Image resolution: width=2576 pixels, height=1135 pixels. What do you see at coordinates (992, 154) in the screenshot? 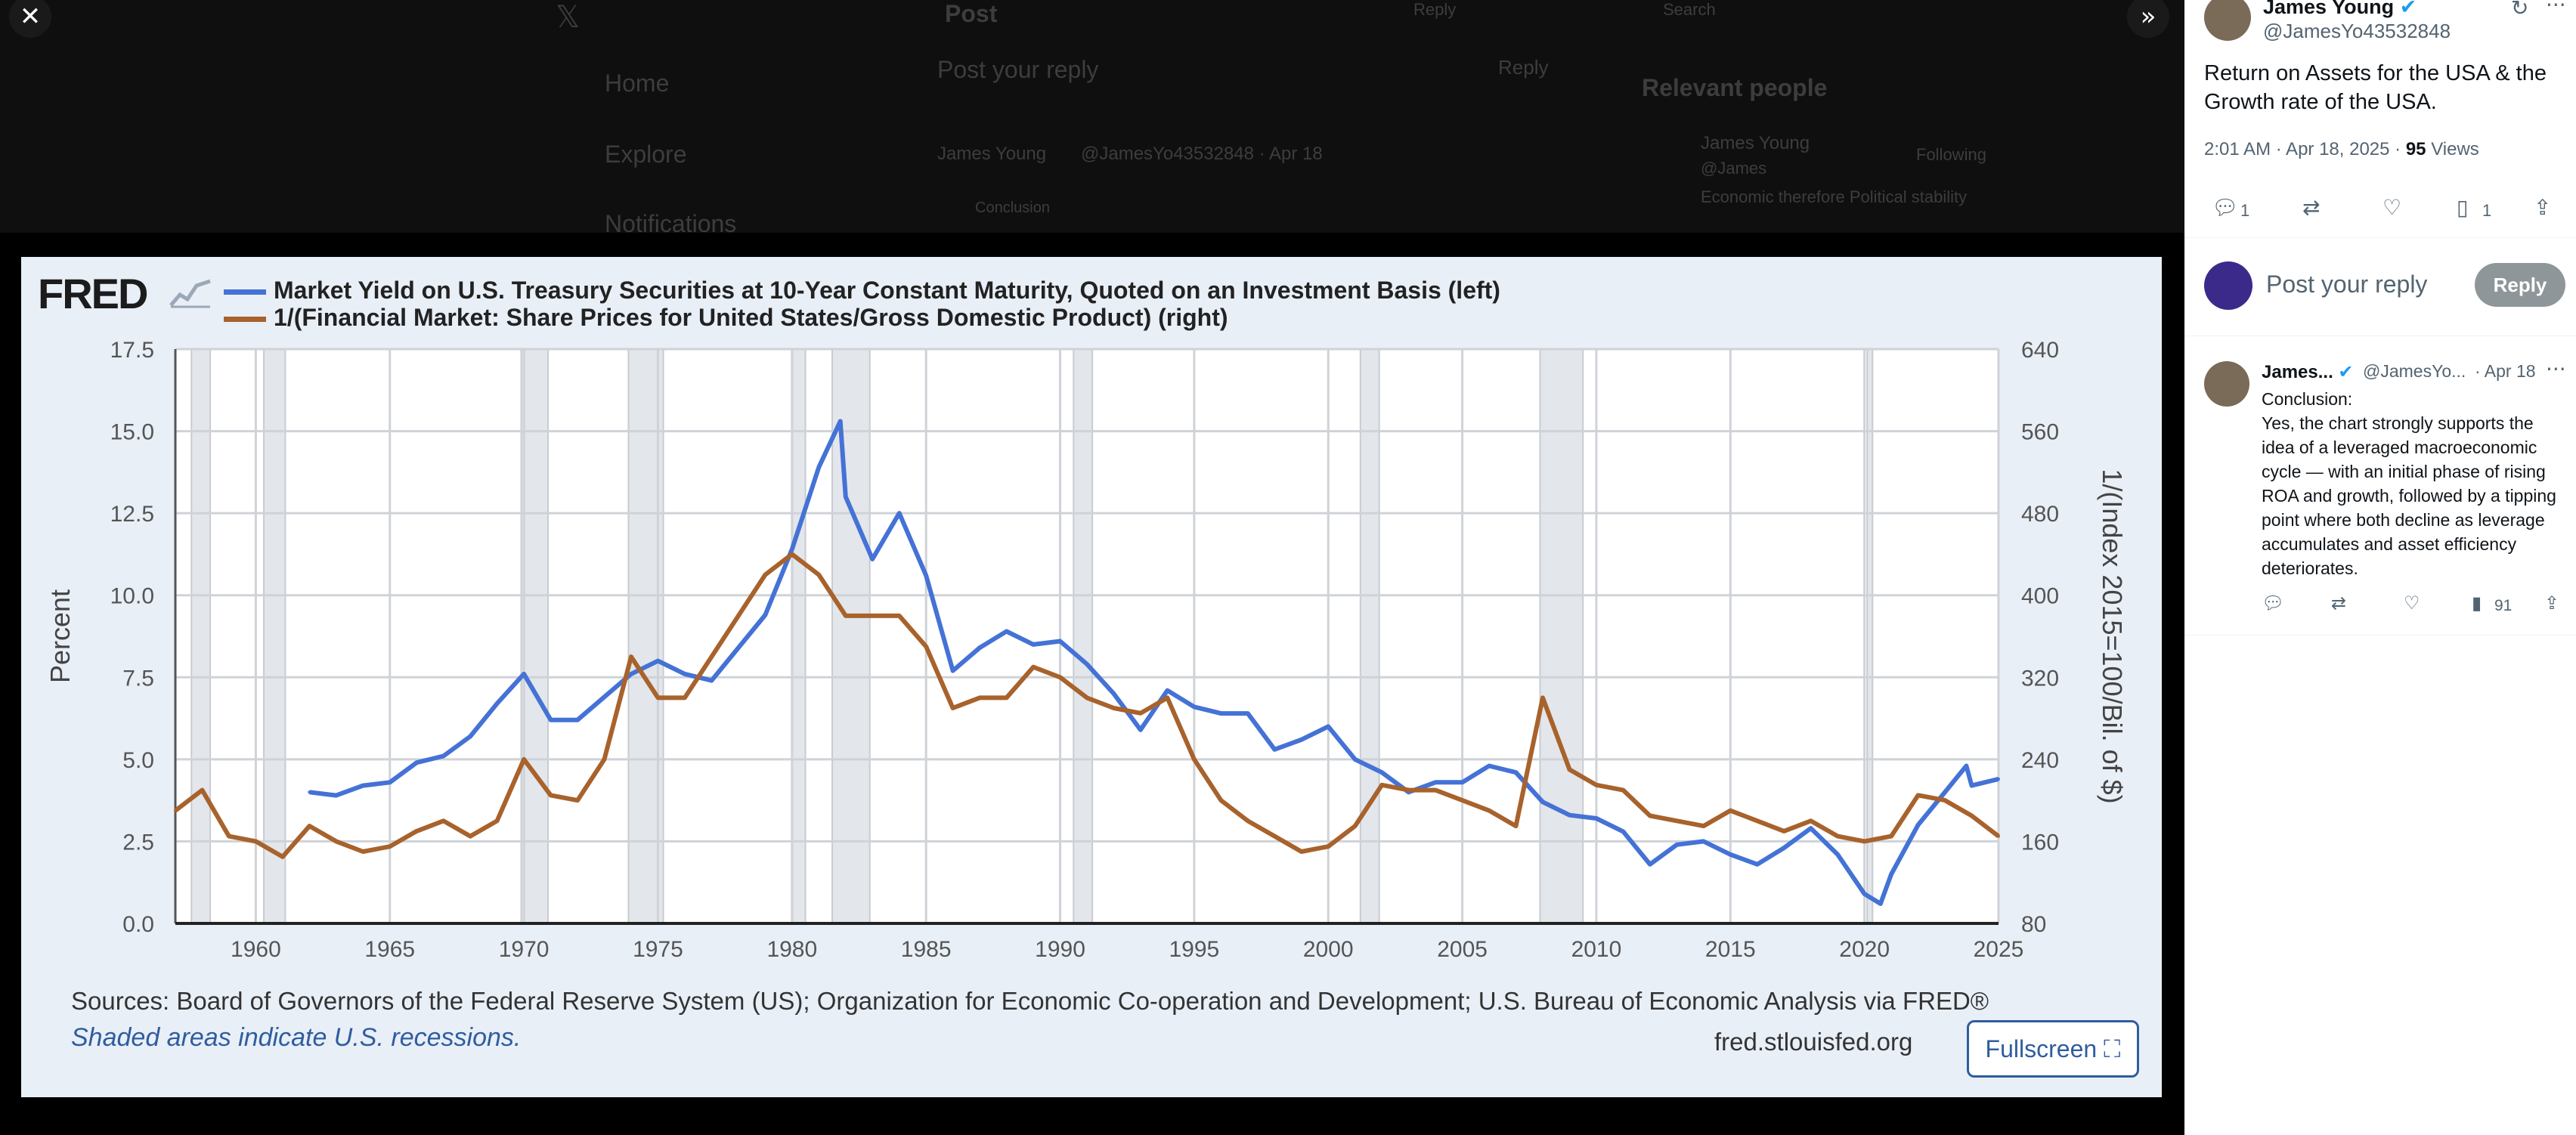
I see `bg-post-author: James Young` at bounding box center [992, 154].